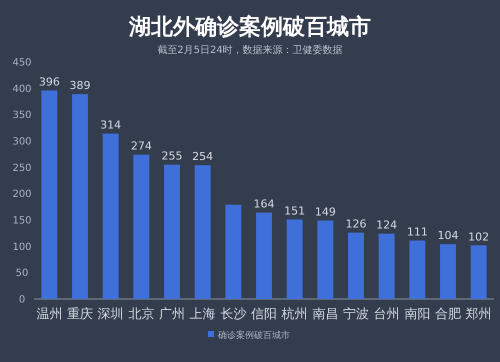 This screenshot has width=500, height=362. What do you see at coordinates (253, 335) in the screenshot?
I see `legend-label: 确诊案例破百城市` at bounding box center [253, 335].